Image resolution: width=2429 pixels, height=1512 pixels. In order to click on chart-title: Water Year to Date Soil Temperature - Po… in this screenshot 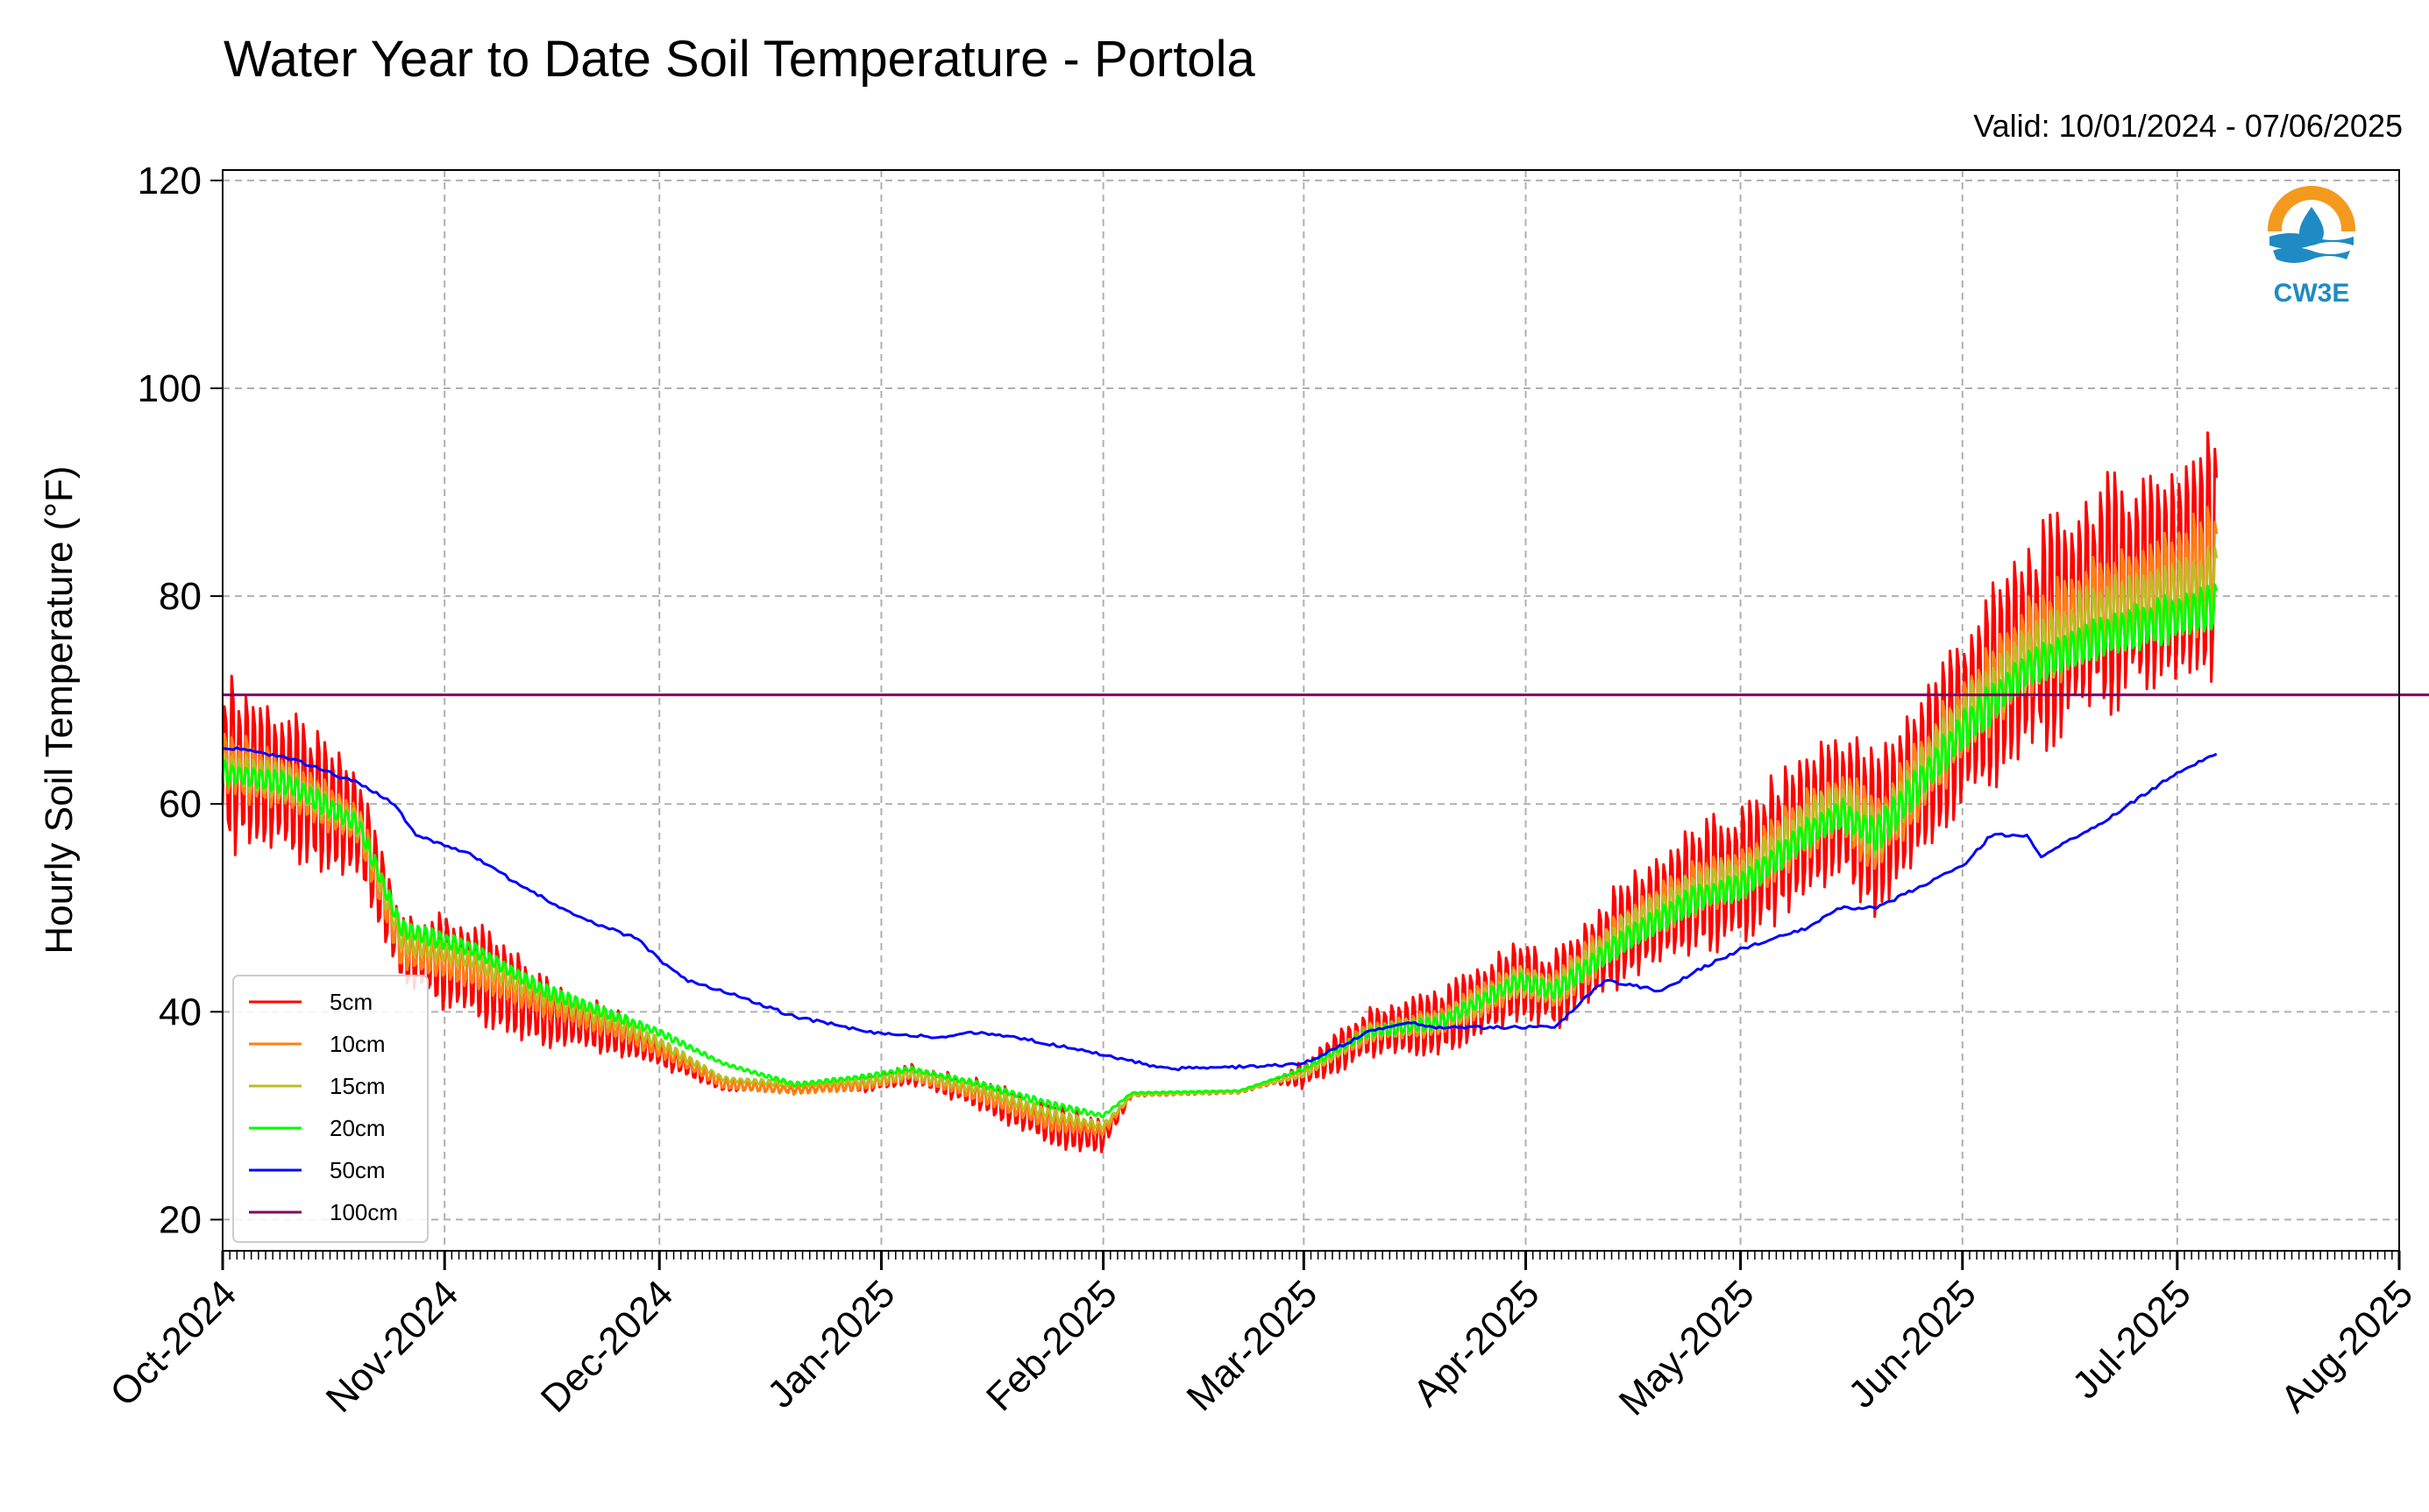, I will do `click(739, 59)`.